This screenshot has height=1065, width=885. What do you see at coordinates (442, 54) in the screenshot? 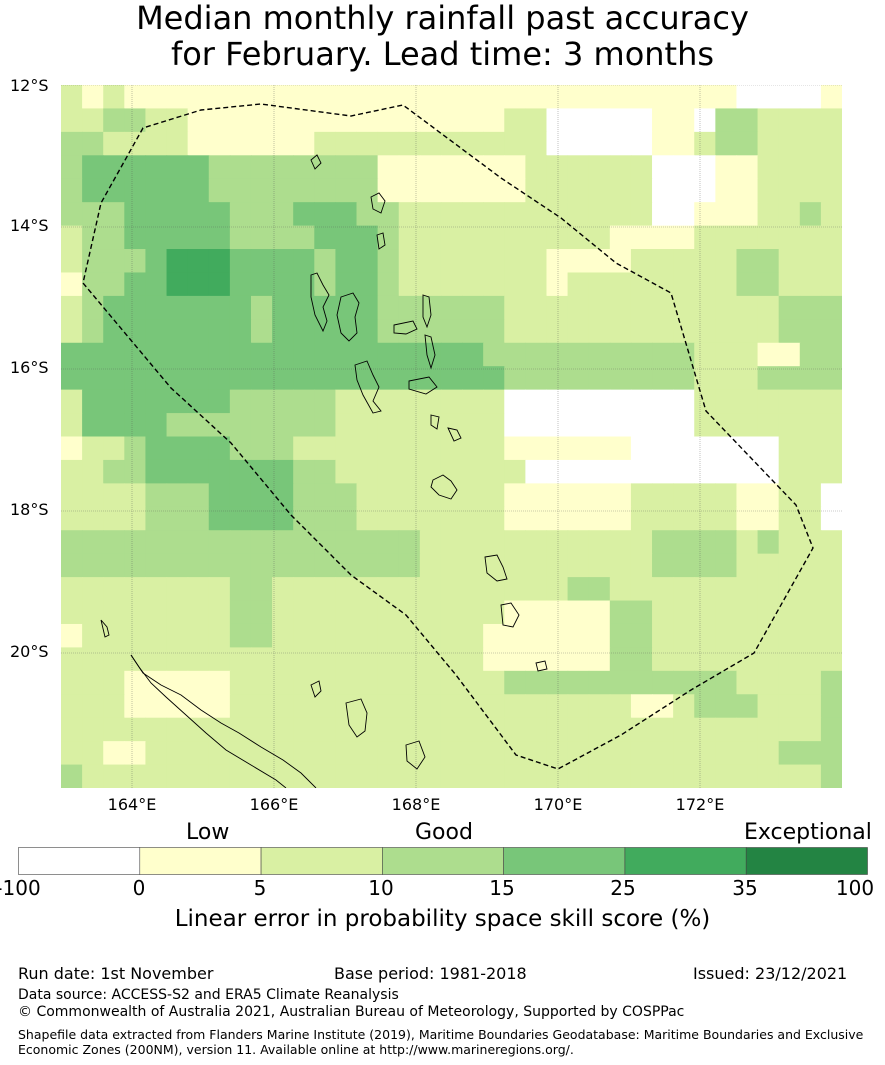
I see `chart-title-line2: for February. Lead time: 3 months` at bounding box center [442, 54].